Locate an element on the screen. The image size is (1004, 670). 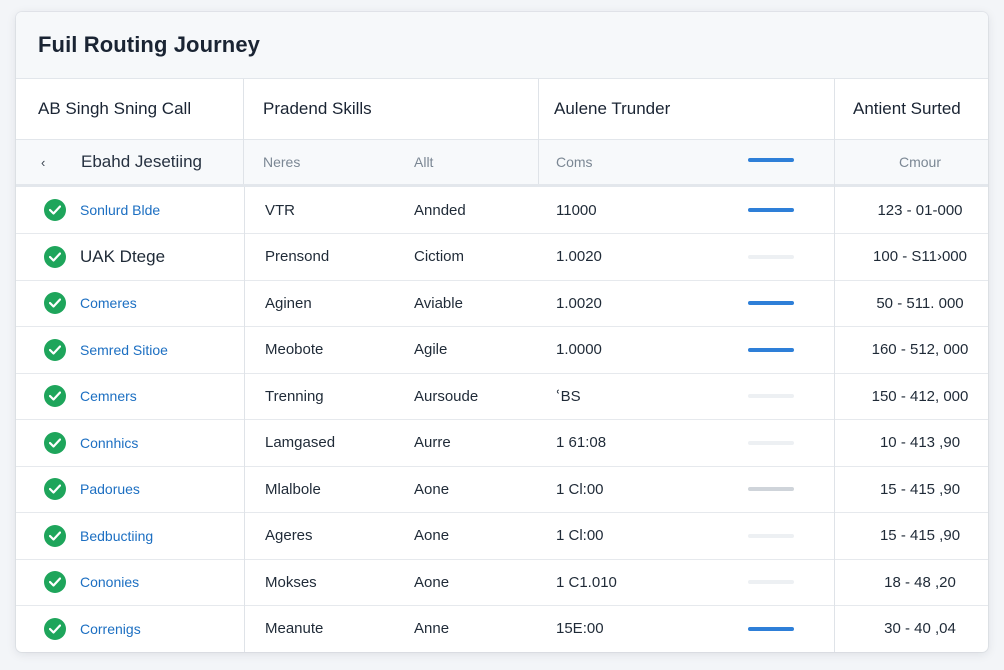
row-range: 123 - 01-000 is located at coordinates (920, 210).